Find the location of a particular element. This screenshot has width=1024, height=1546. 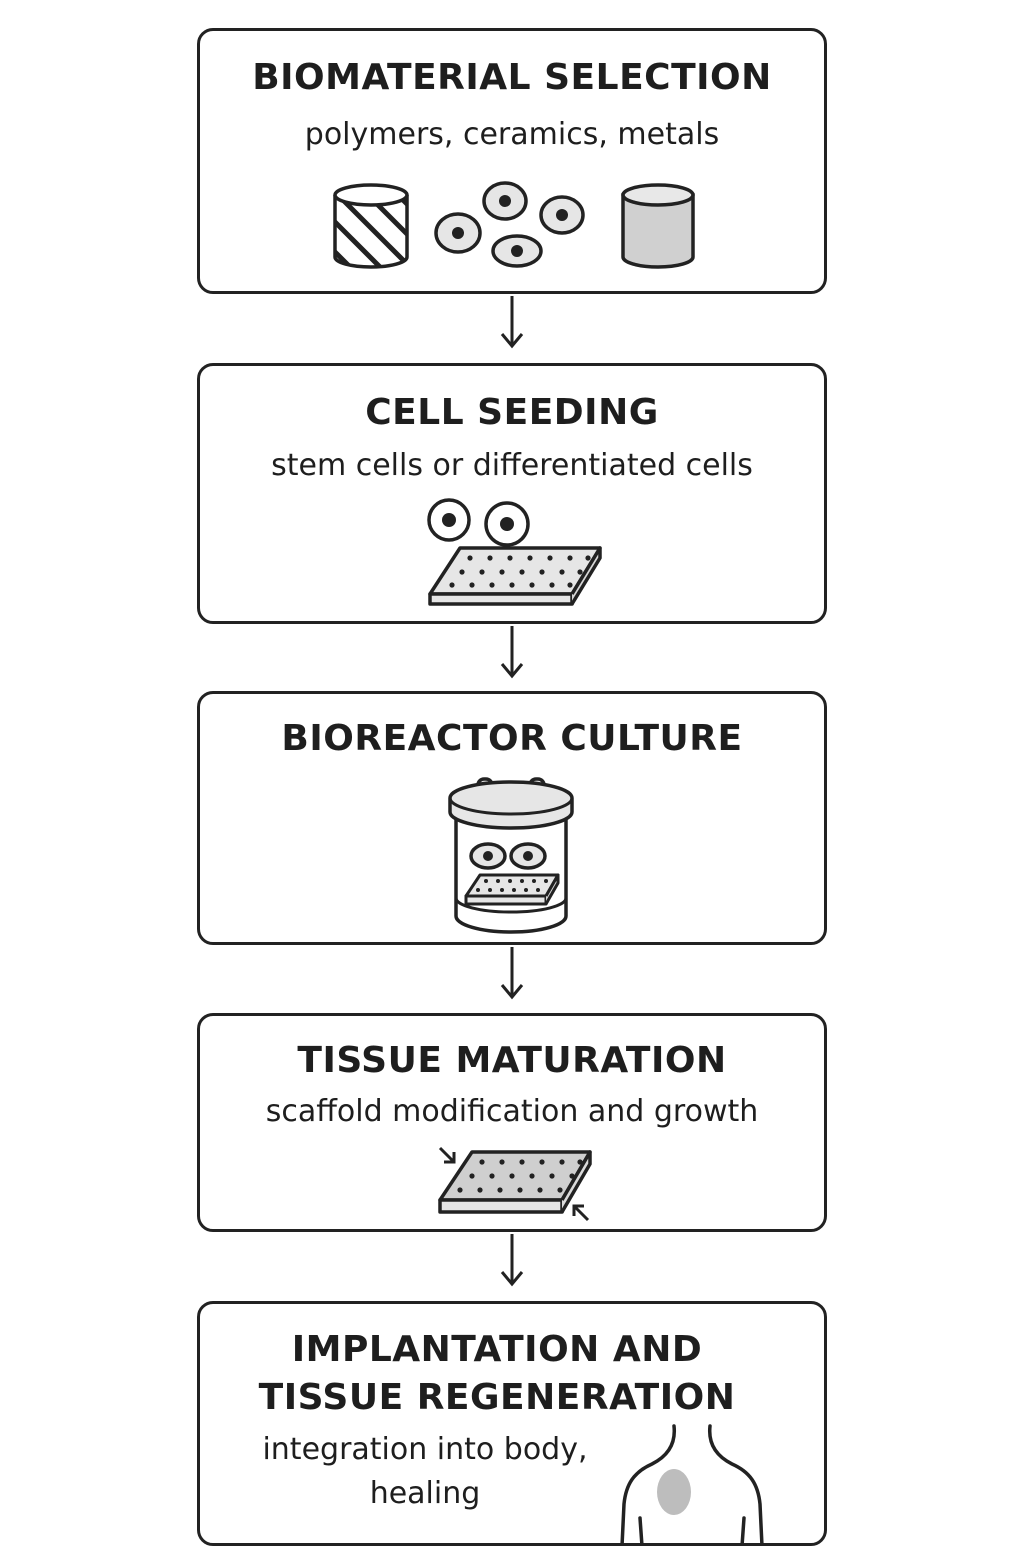

cells-cluster-icon is located at coordinates (509, 224).